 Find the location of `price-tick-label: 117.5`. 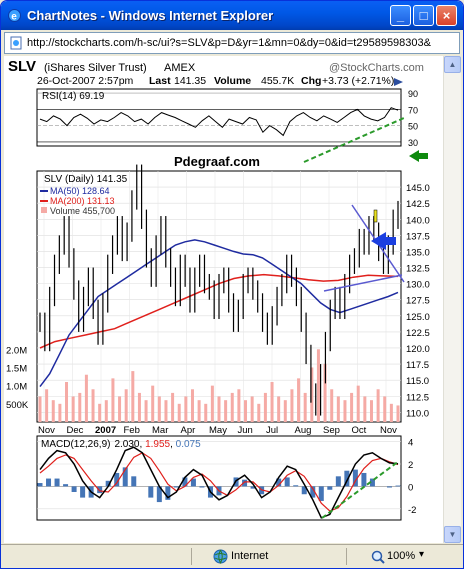

price-tick-label: 117.5 is located at coordinates (417, 365).